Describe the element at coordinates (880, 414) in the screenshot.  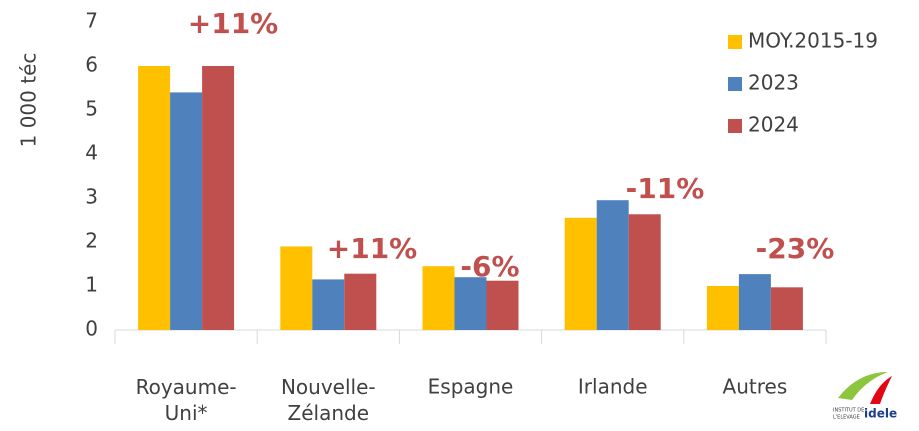
I see `logo-brand: idele` at that location.